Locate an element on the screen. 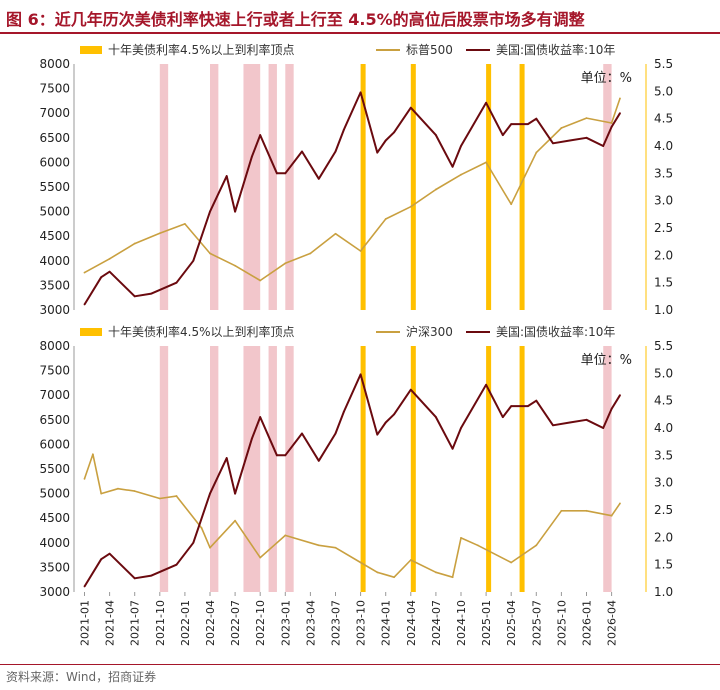 The height and width of the screenshot is (690, 720). left-tick-label-1-6: 6000 is located at coordinates (54, 444).